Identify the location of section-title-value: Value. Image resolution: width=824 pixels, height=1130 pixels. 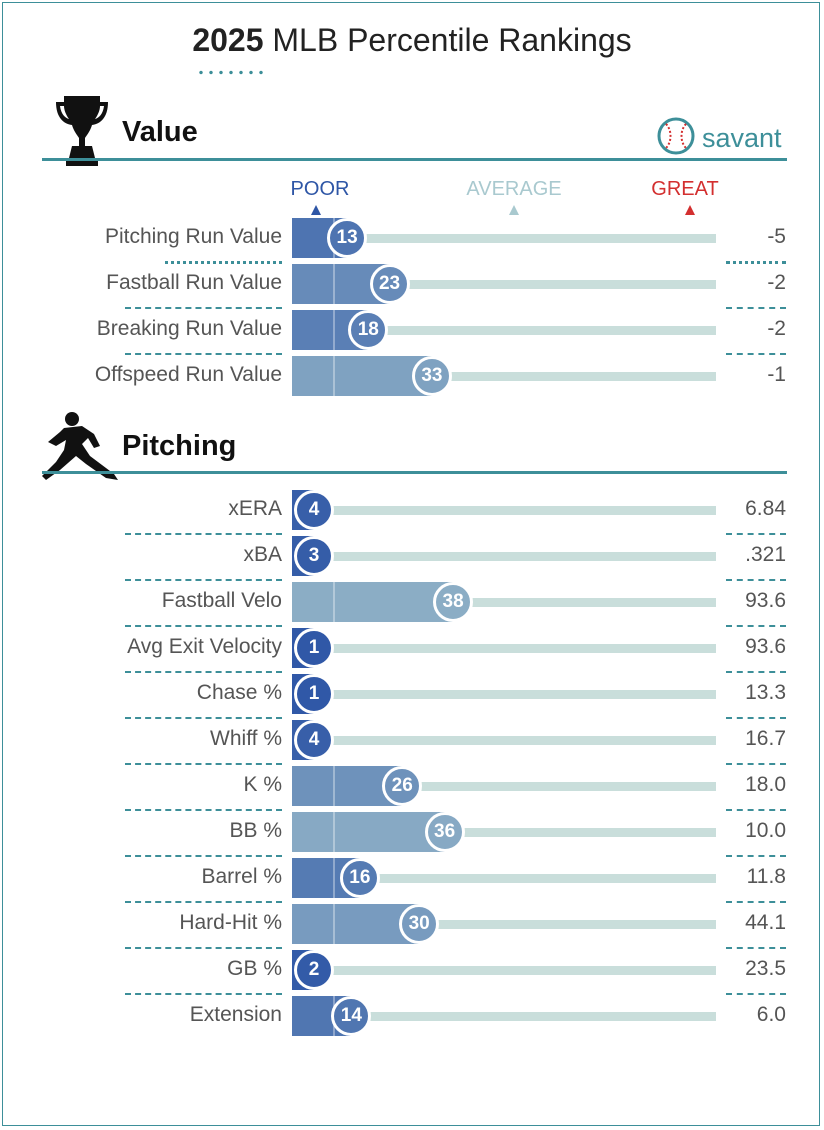
(160, 132).